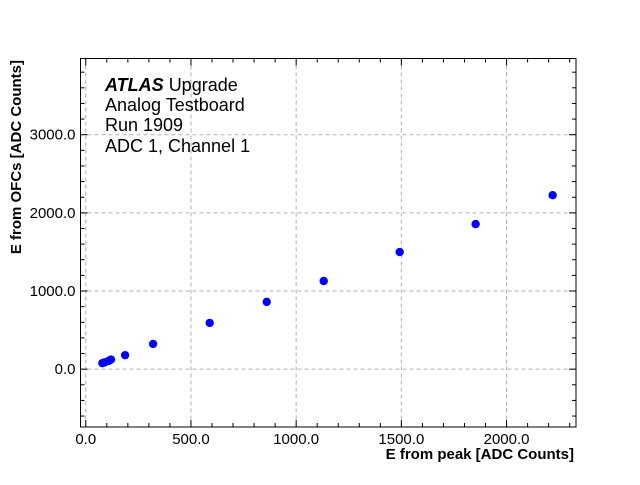  I want to click on x-tick-label: 2000.0, so click(507, 439).